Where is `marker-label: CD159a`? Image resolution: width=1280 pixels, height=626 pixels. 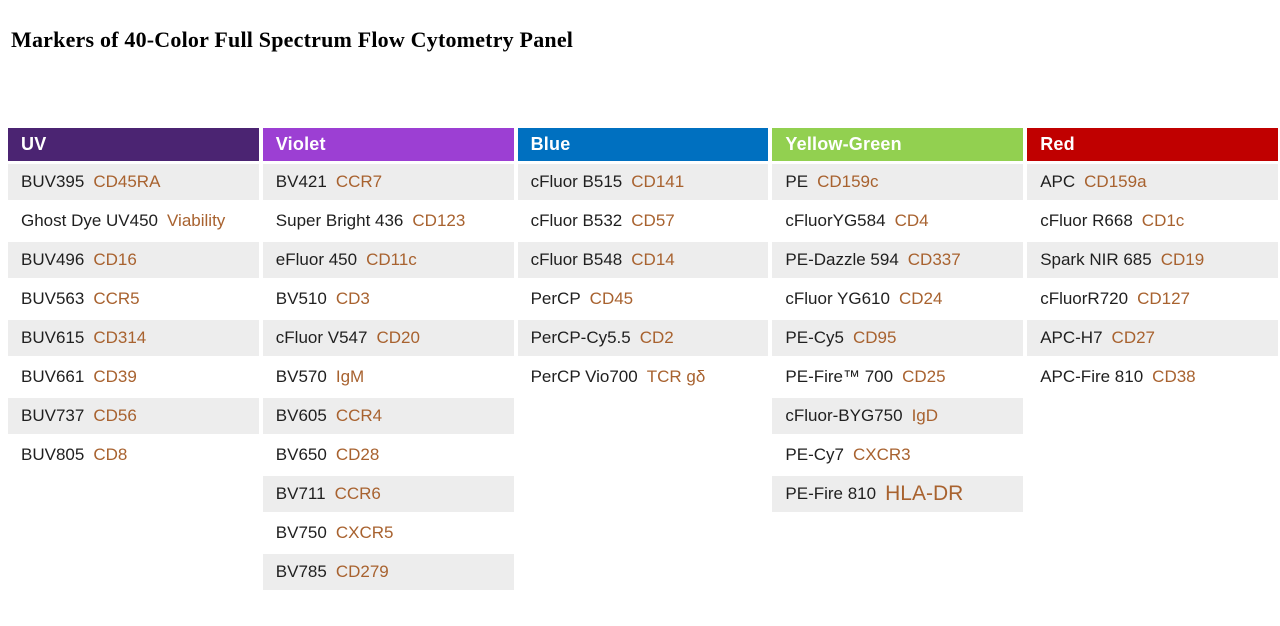 marker-label: CD159a is located at coordinates (1115, 181).